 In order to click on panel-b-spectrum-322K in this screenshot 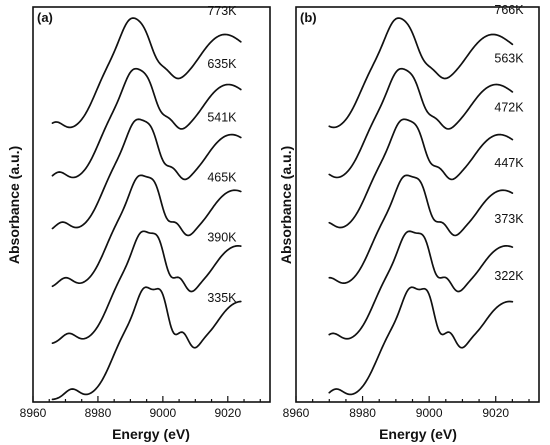, I will do `click(421, 341)`.